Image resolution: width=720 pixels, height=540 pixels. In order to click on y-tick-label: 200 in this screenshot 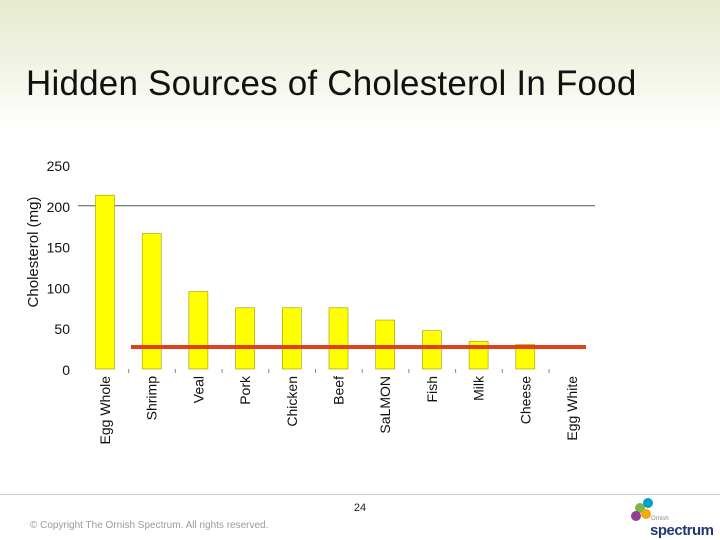, I will do `click(59, 207)`.